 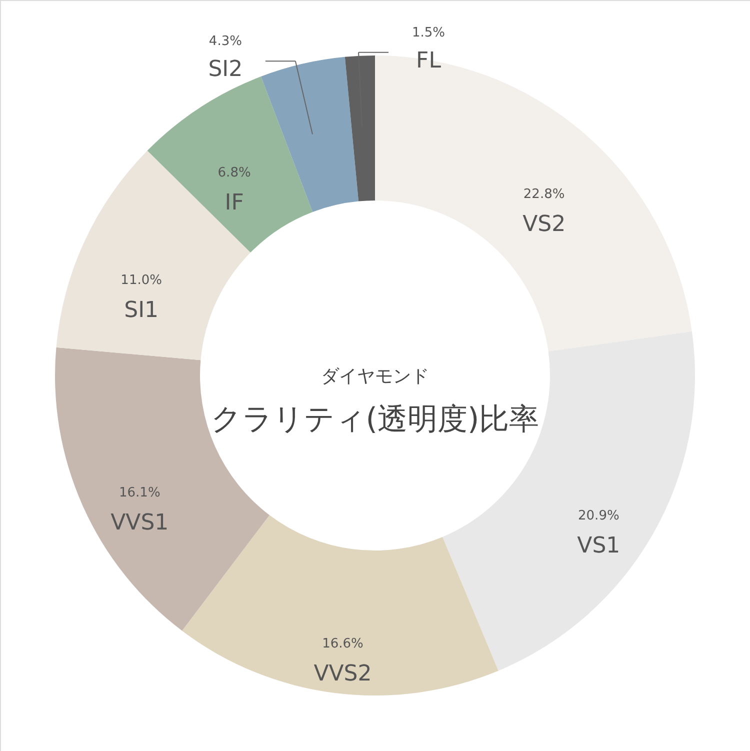 I want to click on slice-label: VVS2, so click(x=343, y=673).